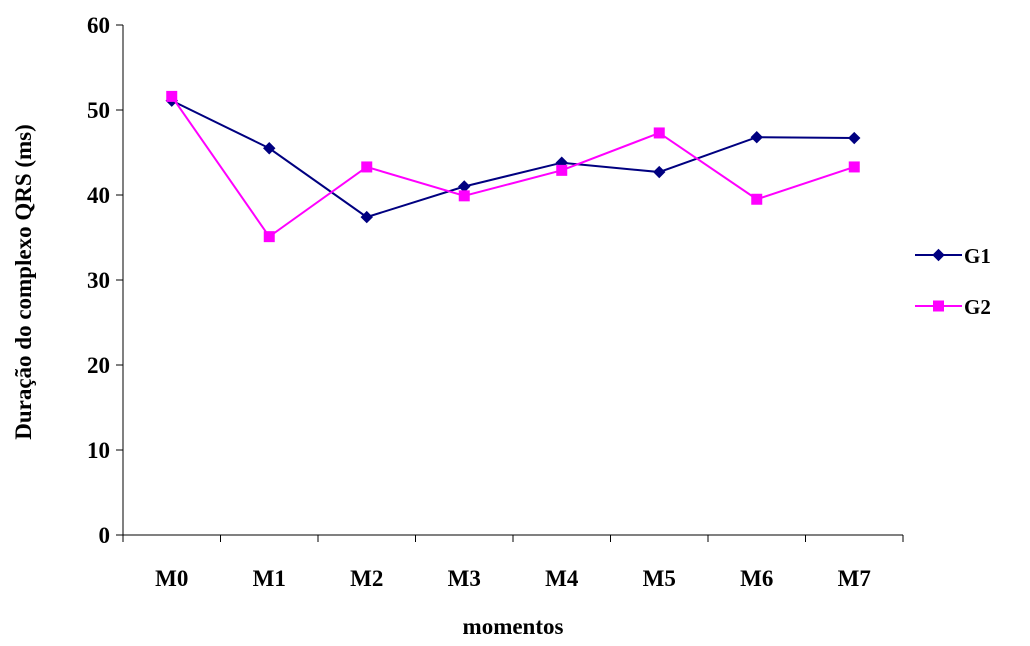 This screenshot has width=1030, height=646. I want to click on x-tick-label: M3, so click(464, 578).